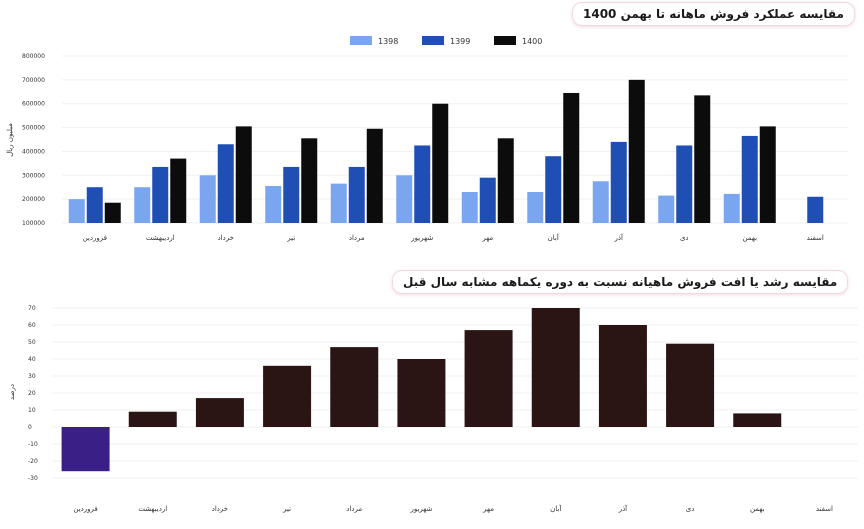  Describe the element at coordinates (33, 80) in the screenshot. I see `y-tick-label: 700000` at that location.